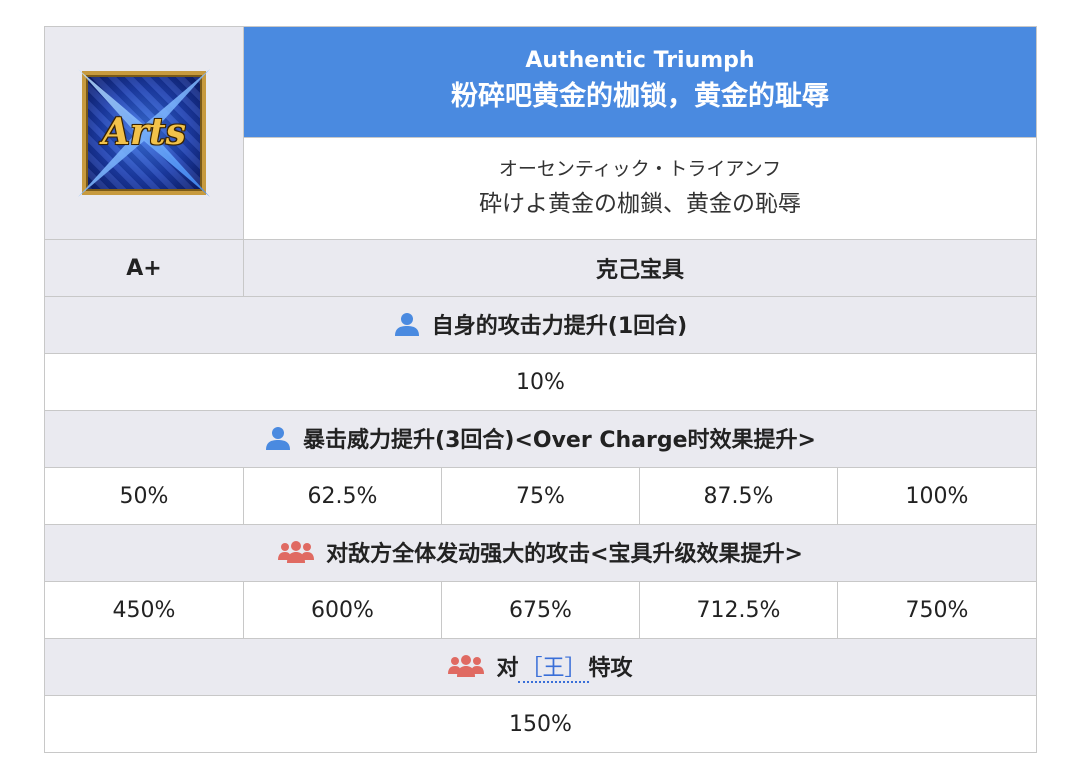  What do you see at coordinates (937, 610) in the screenshot?
I see `effect-value: 750%` at bounding box center [937, 610].